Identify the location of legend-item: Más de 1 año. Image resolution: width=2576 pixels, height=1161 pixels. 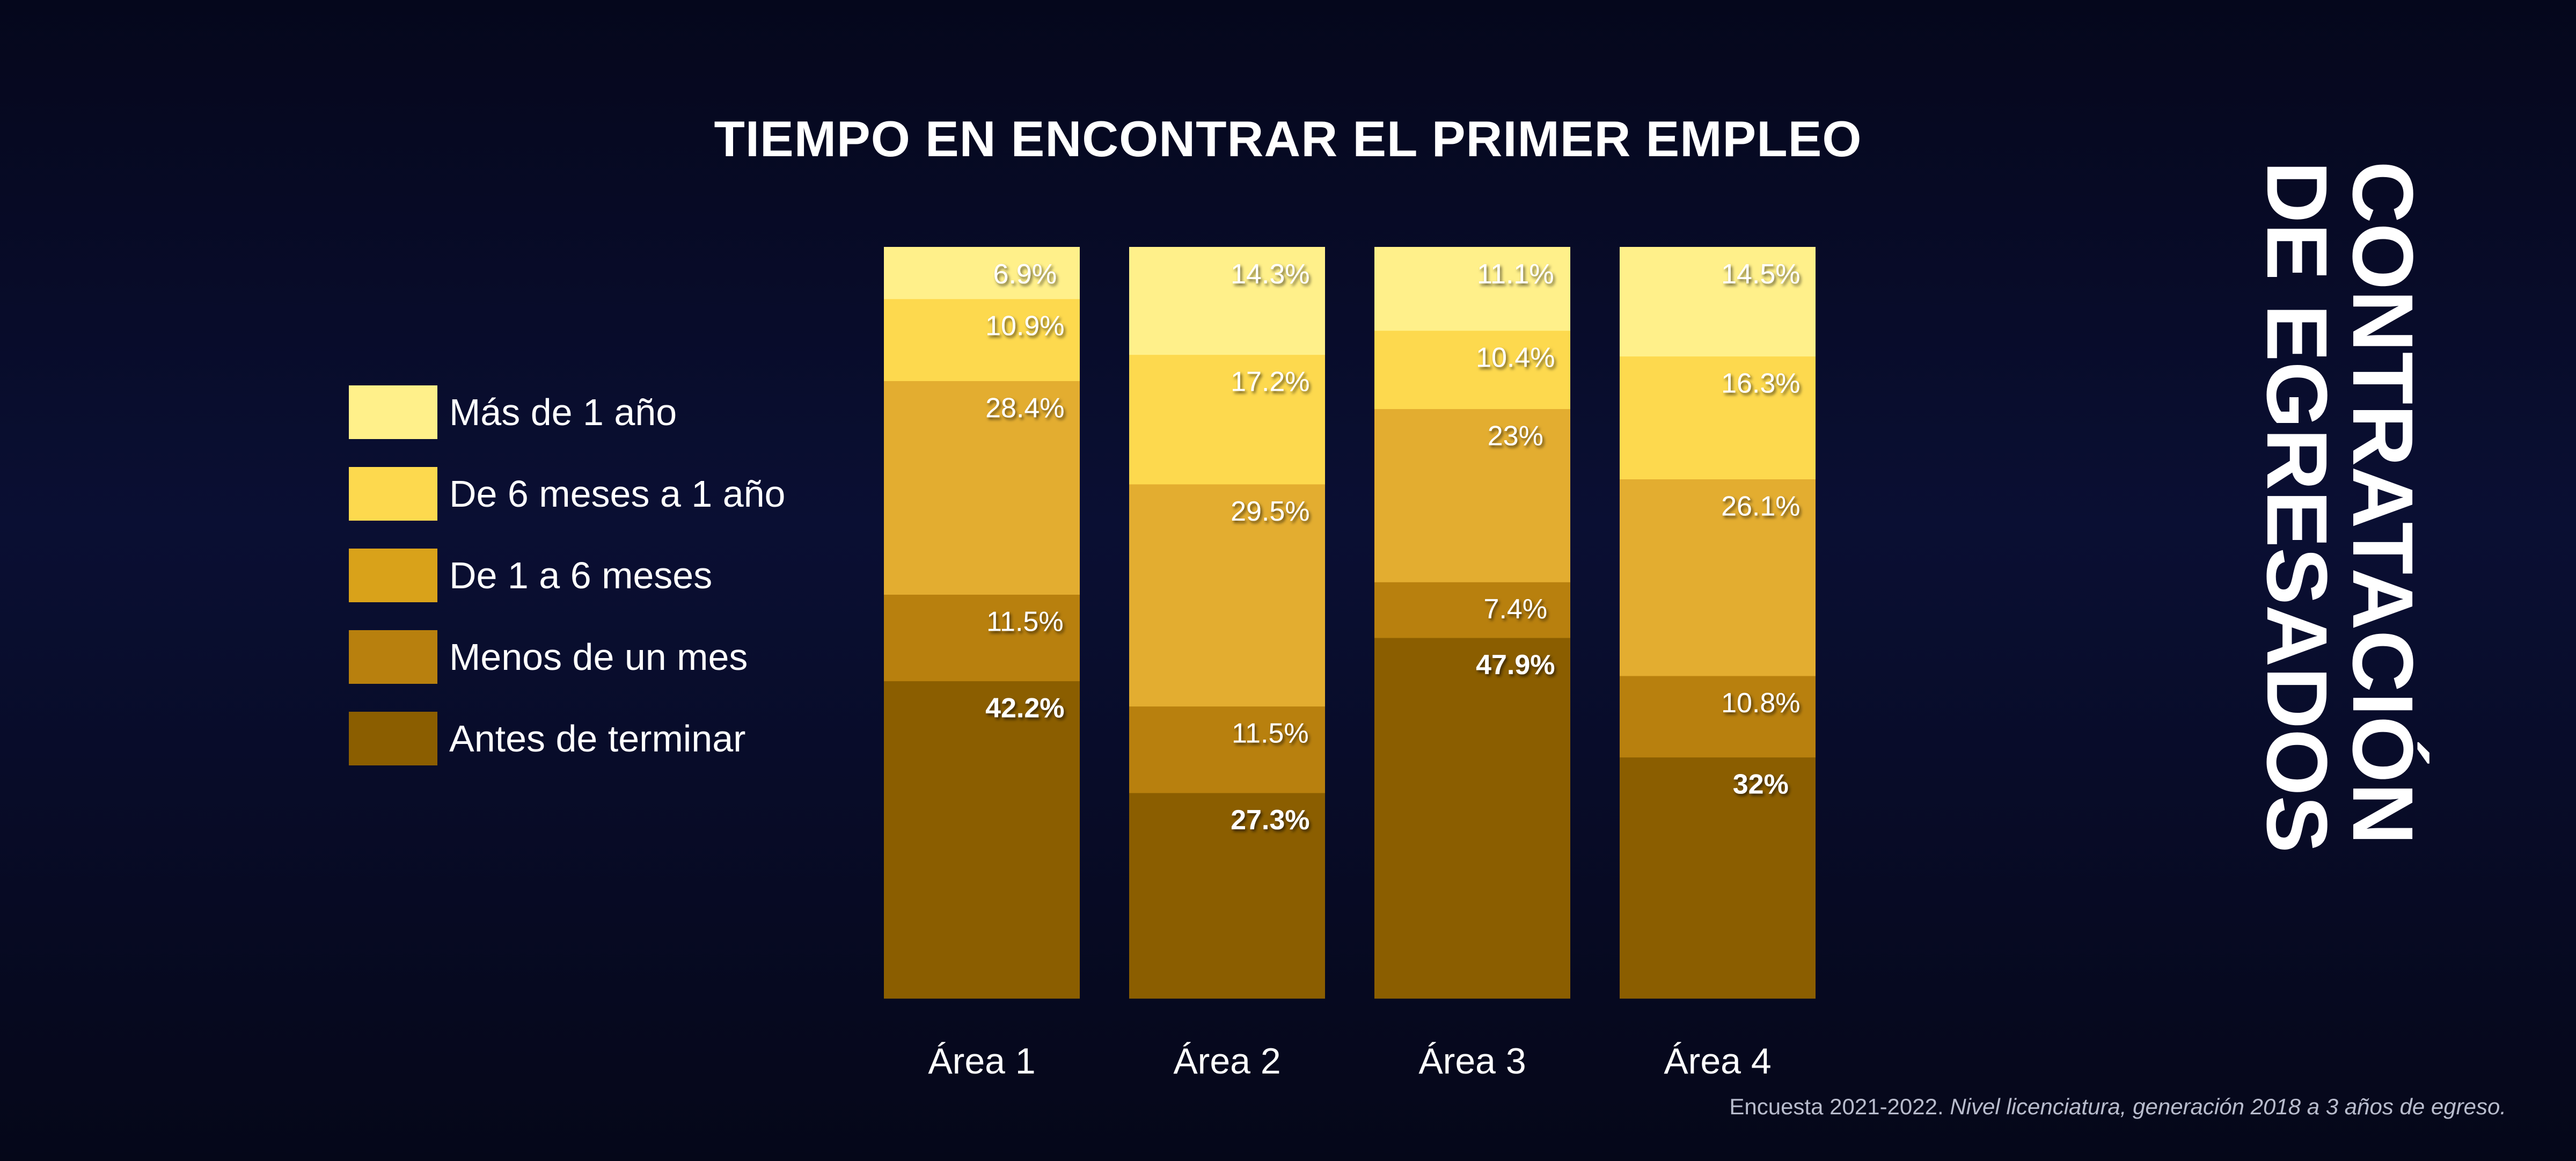
(567, 412).